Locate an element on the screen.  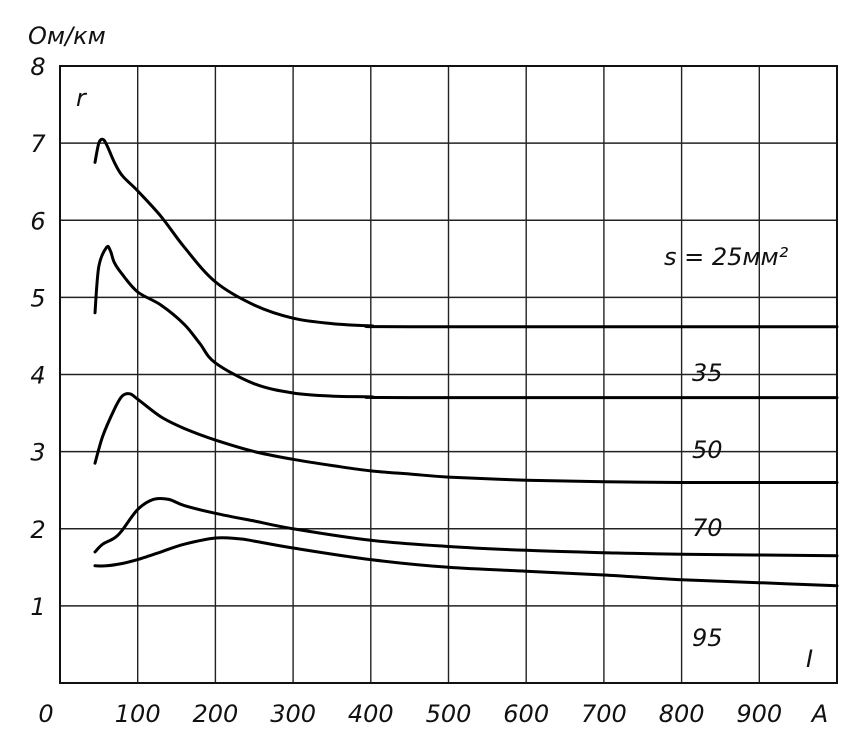
x-tick-label: 700 is located at coordinates (604, 714).